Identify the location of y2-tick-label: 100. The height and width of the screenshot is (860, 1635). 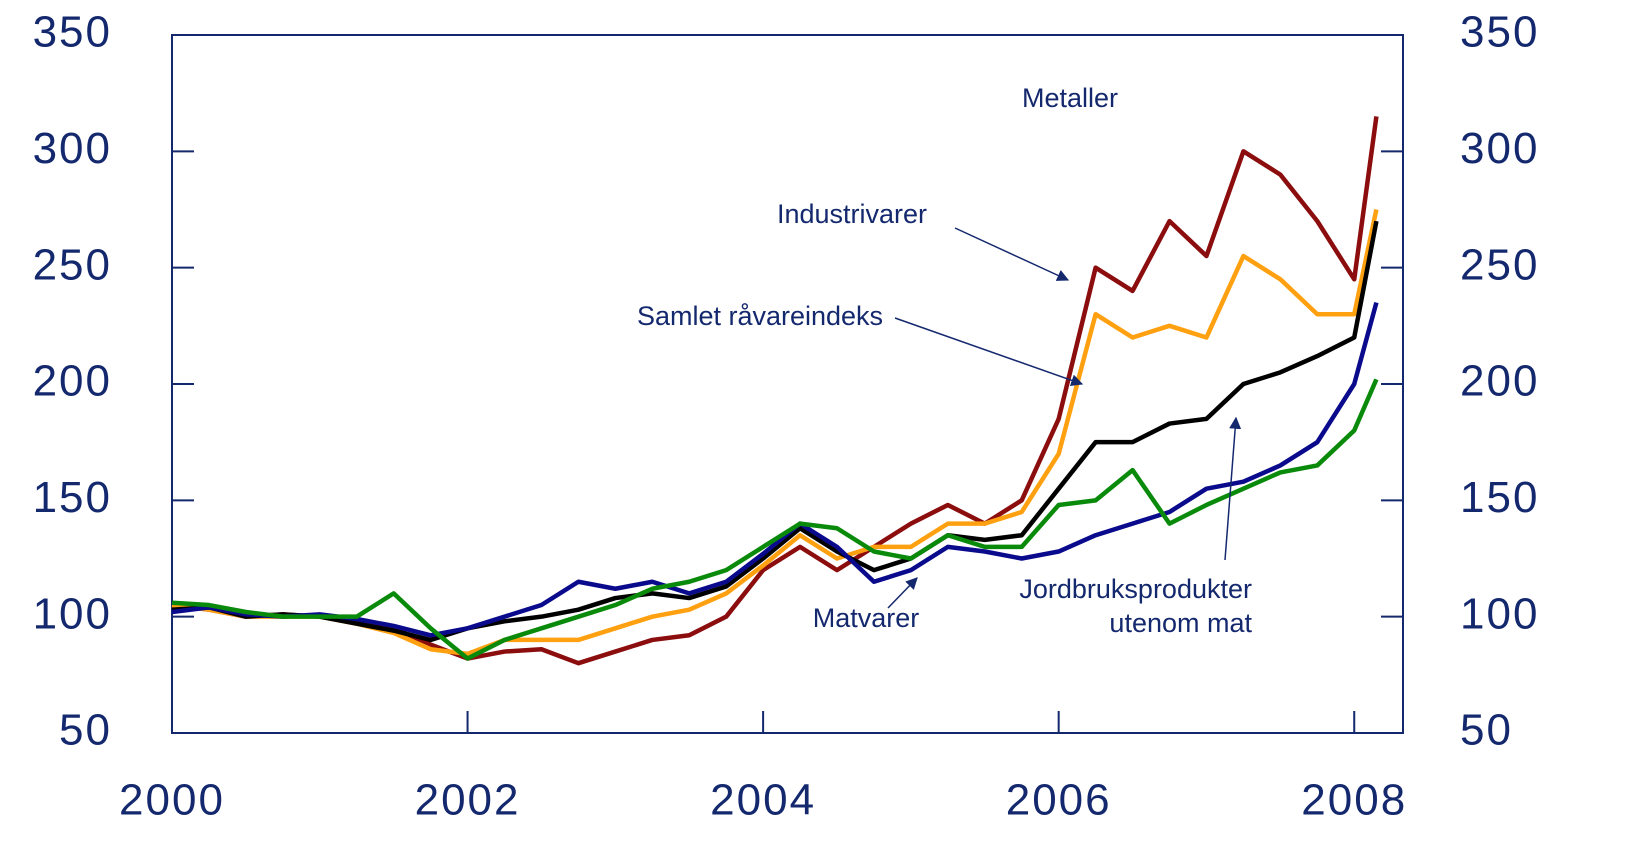
(1499, 613).